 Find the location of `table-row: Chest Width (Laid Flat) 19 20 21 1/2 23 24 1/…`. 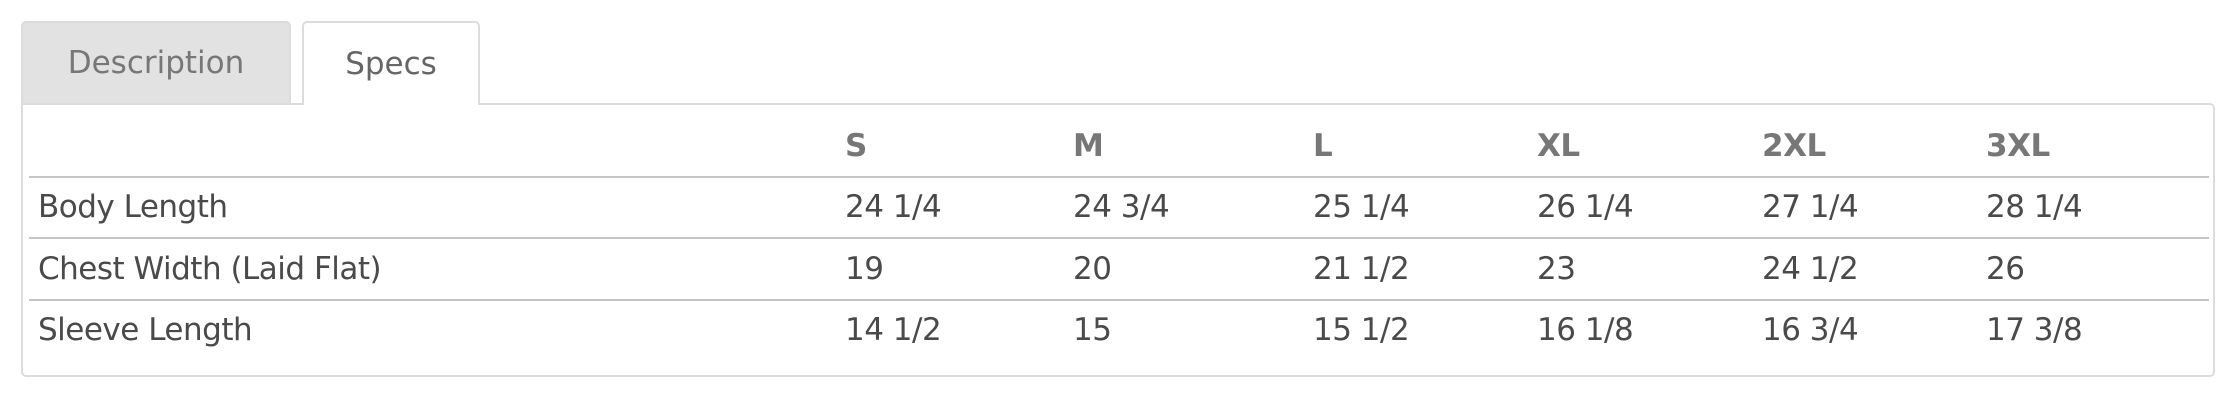

table-row: Chest Width (Laid Flat) 19 20 21 1/2 23 24 1/… is located at coordinates (1119, 269).